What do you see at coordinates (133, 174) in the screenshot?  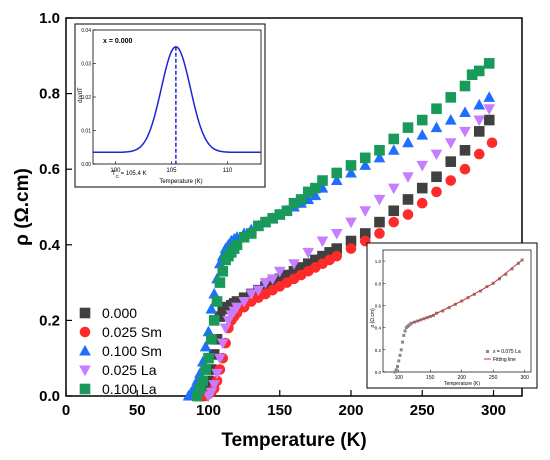 I see `tc-value: = 105.4 K` at bounding box center [133, 174].